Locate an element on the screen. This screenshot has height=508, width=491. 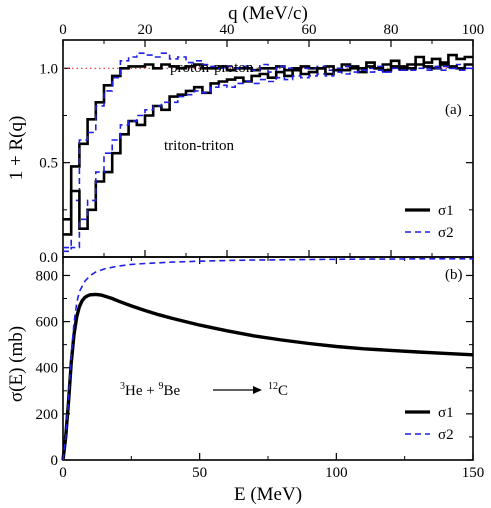
b-y-tick-label: 800 is located at coordinates (47, 276).